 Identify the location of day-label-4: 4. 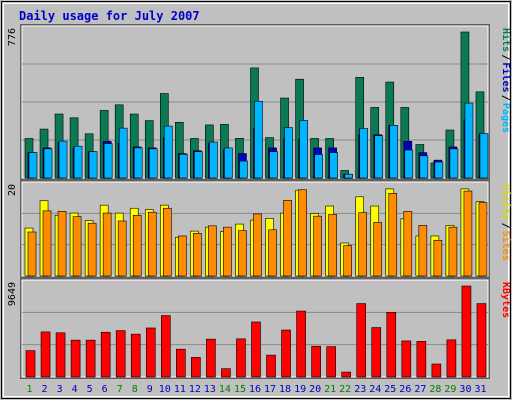
(75, 389).